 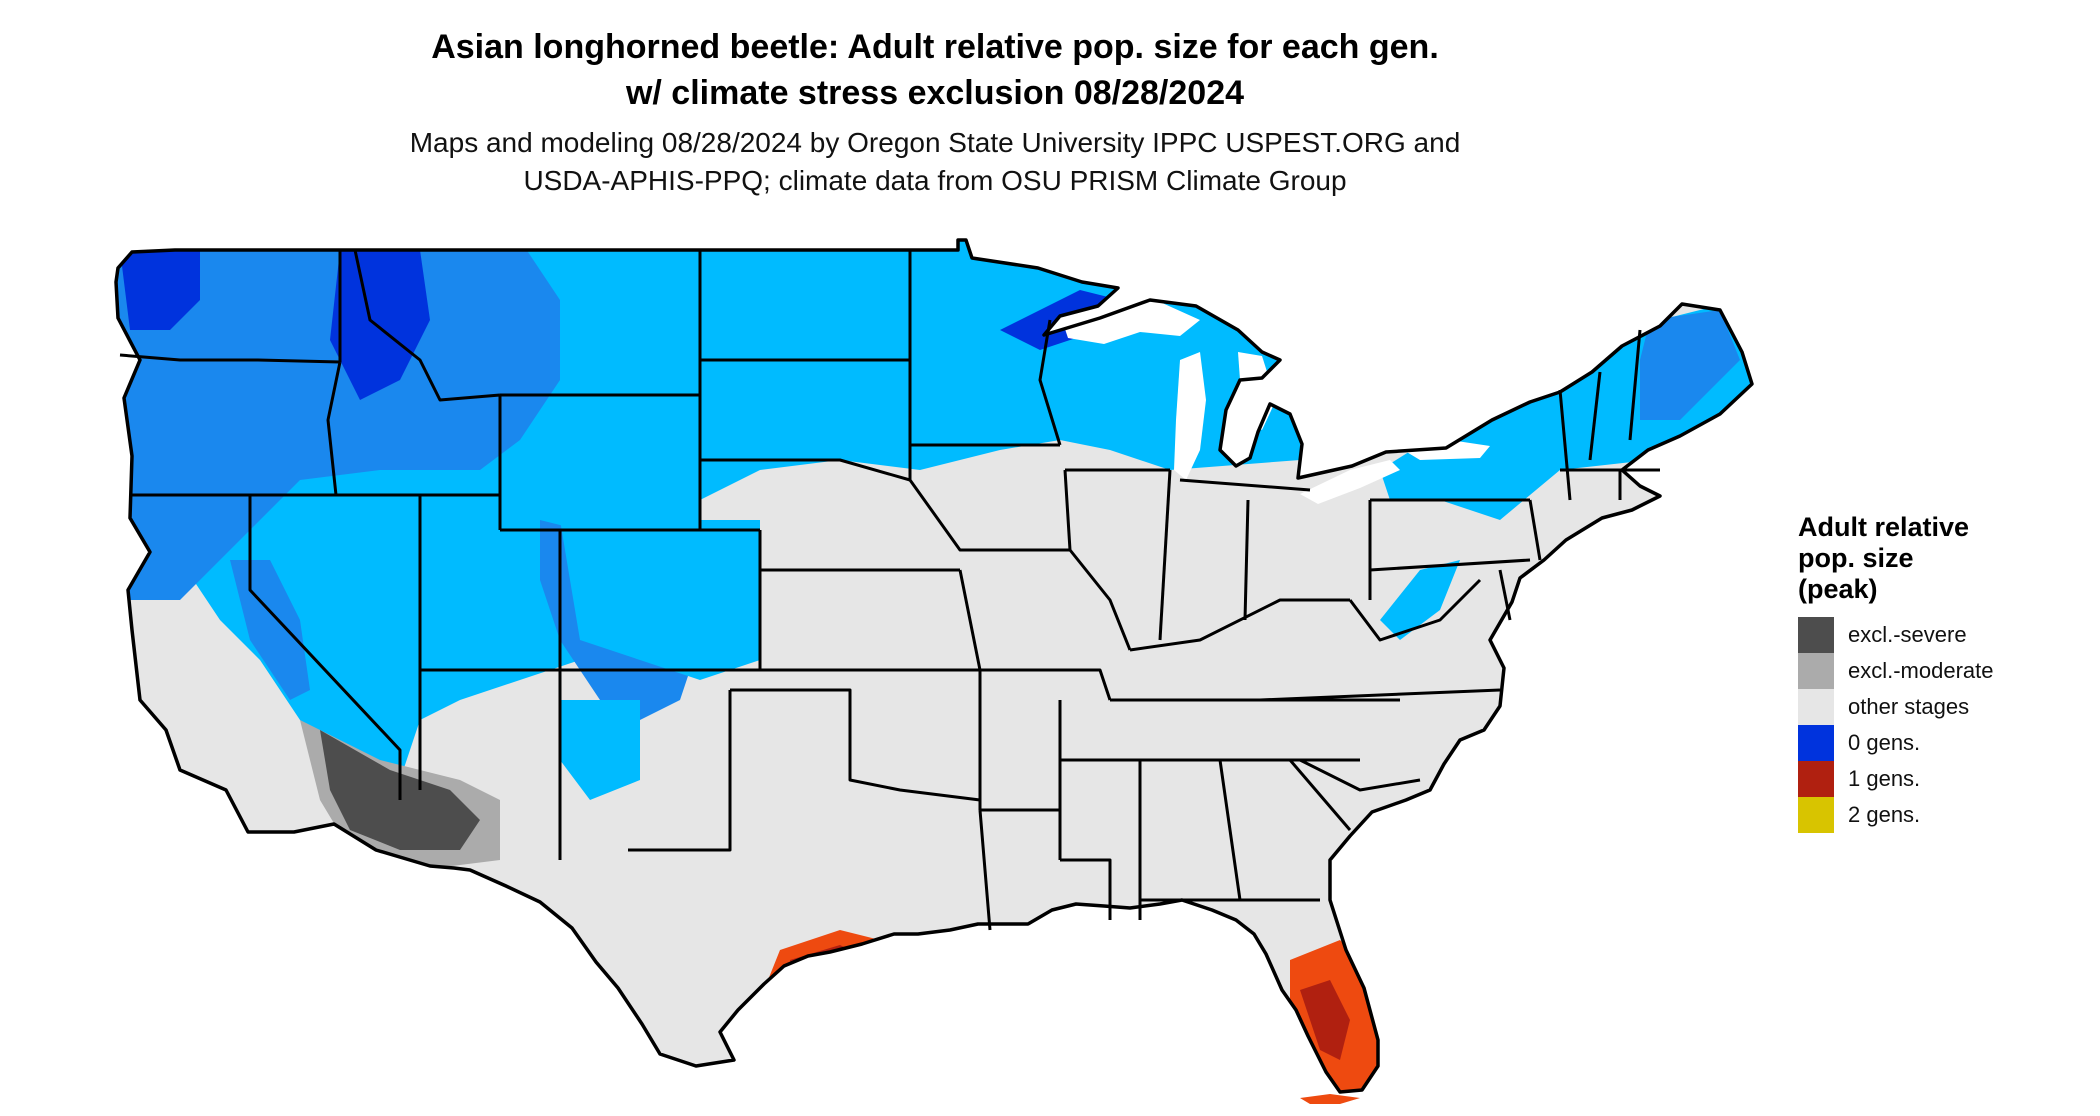 What do you see at coordinates (1635, 385) in the screenshot?
I see `border-nh-me` at bounding box center [1635, 385].